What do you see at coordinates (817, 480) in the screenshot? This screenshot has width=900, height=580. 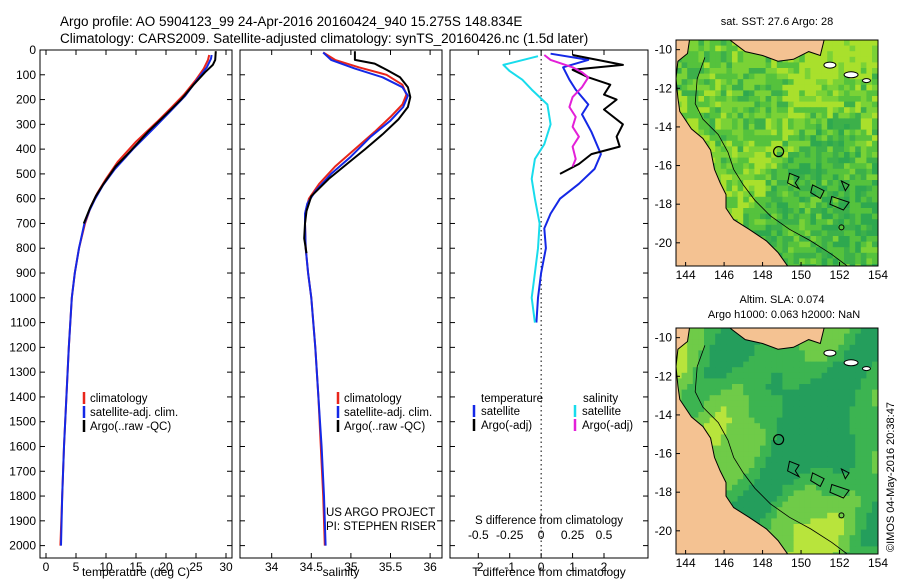 I see `reef-outline` at bounding box center [817, 480].